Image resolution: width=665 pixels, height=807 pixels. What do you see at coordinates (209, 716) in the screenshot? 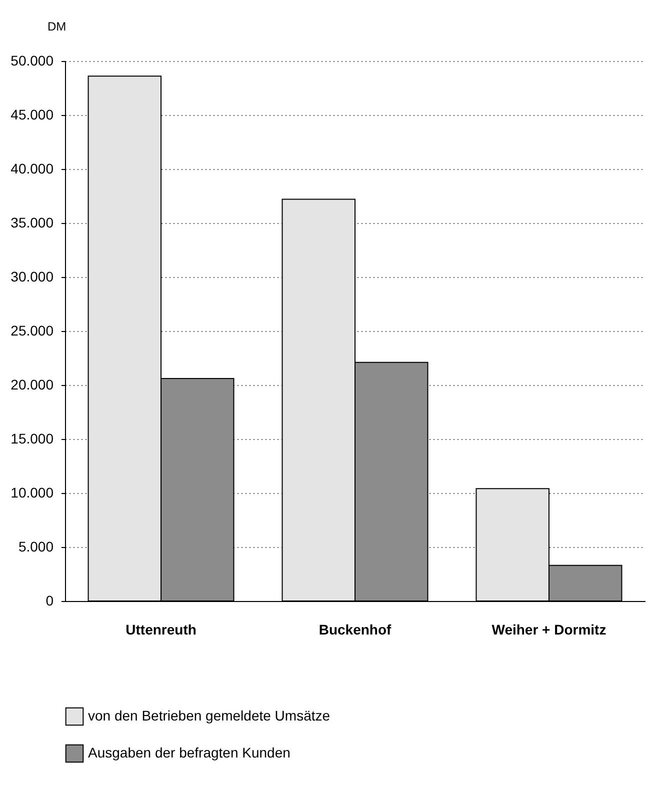
I see `legend-label: von den Betrieben gemeldete Umsätze` at bounding box center [209, 716].